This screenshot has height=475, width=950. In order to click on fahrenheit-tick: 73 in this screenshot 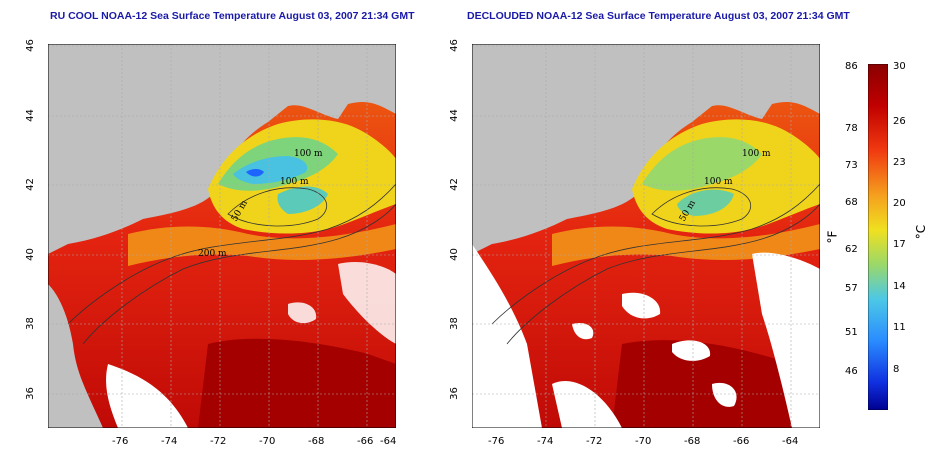, I will do `click(851, 165)`.